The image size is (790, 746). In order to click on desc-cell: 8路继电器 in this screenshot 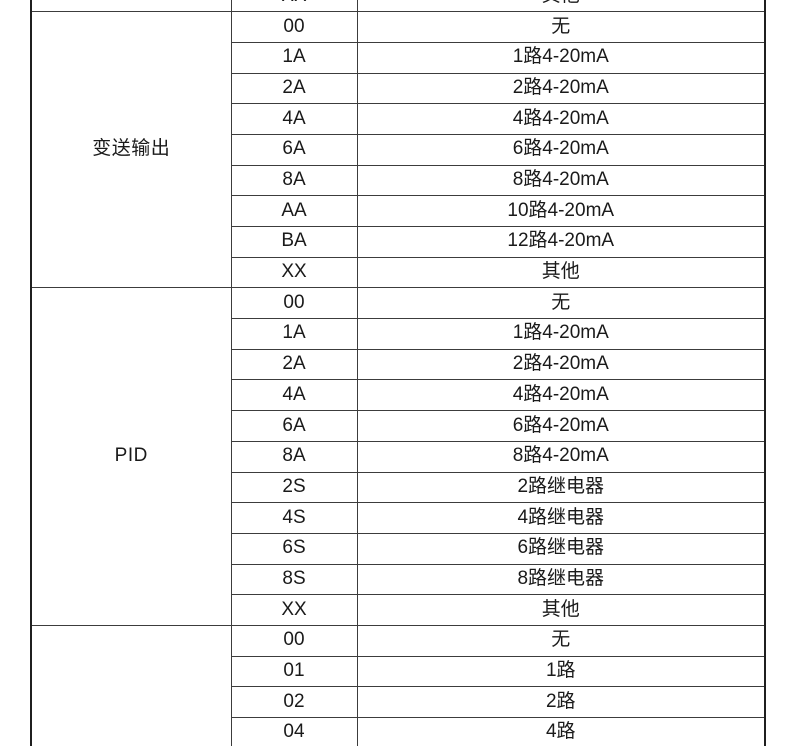, I will do `click(561, 579)`.